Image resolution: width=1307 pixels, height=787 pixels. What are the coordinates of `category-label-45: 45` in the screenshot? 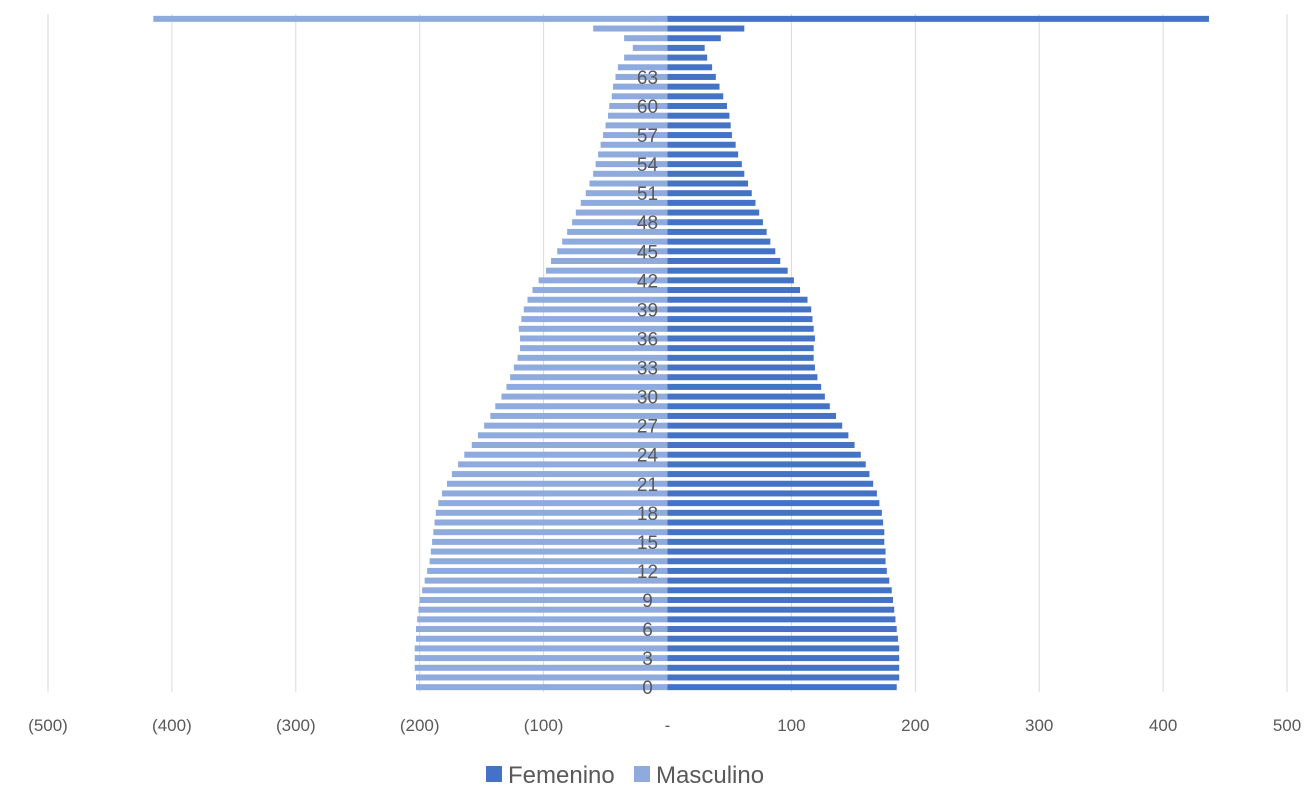 It's located at (647, 252).